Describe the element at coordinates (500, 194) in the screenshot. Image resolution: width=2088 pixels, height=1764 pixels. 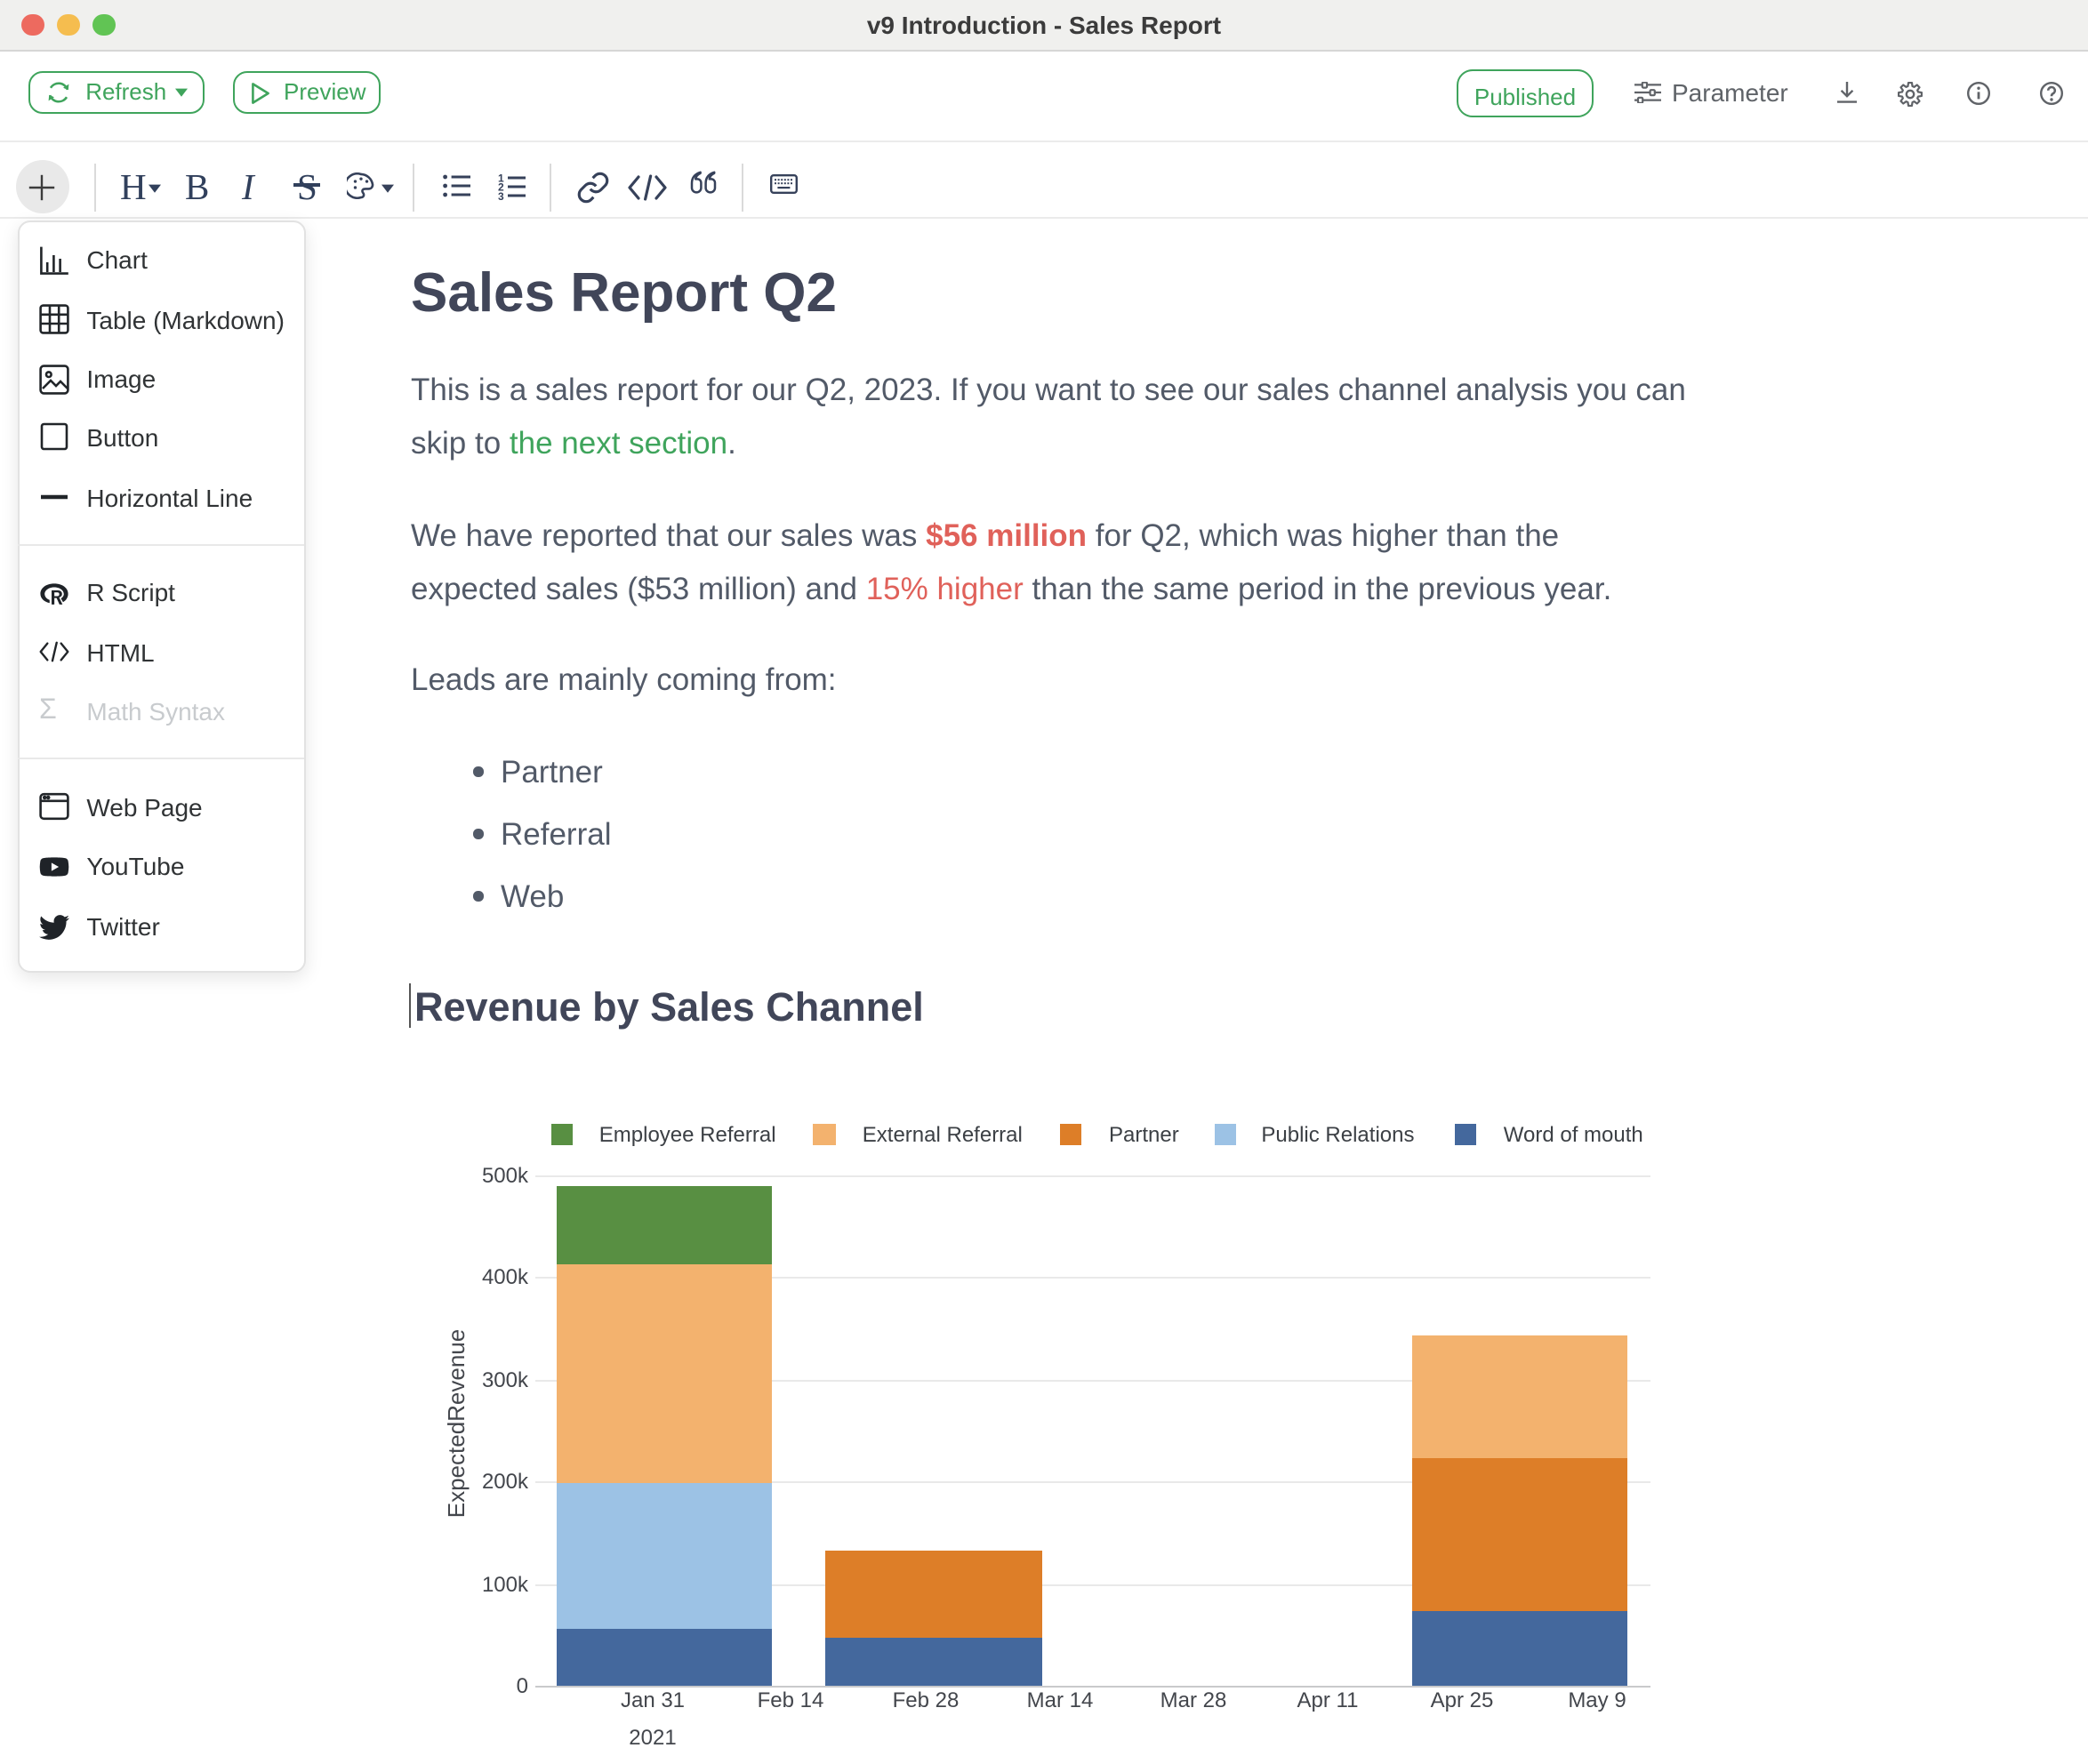
I see `svg-text: 3` at that location.